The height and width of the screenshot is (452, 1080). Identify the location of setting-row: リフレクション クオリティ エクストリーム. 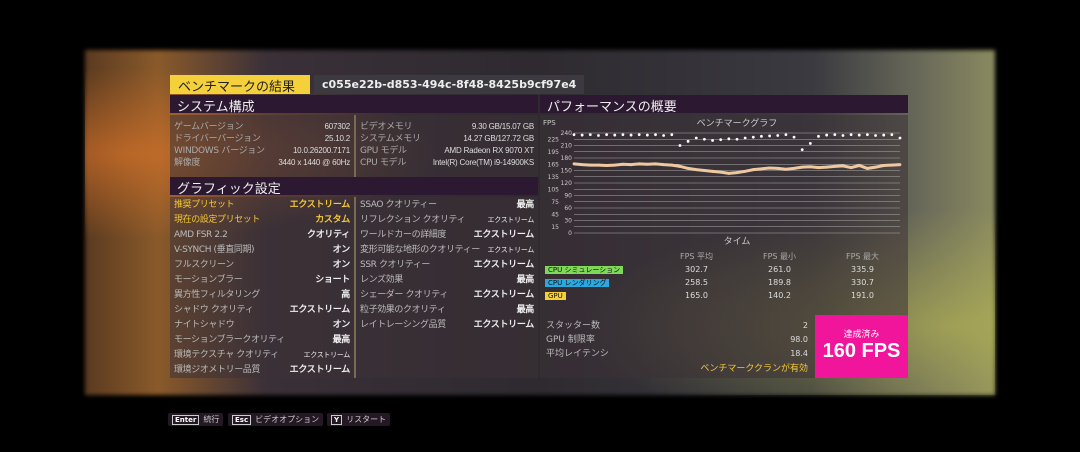
(447, 220).